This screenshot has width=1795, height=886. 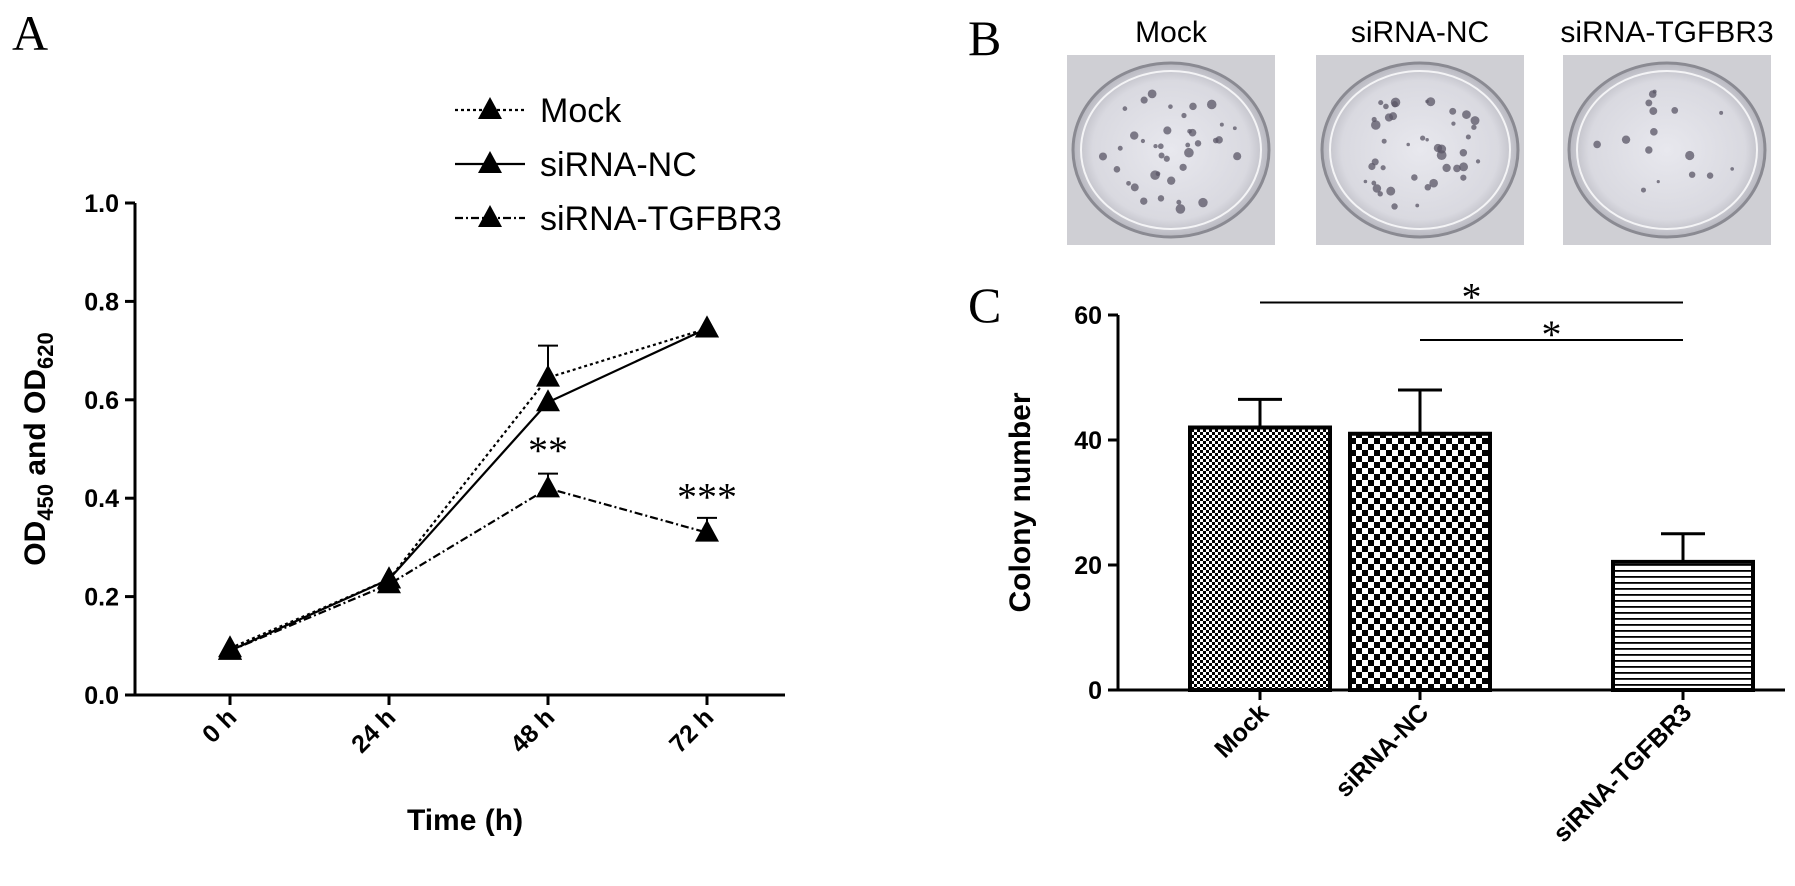 I want to click on y-title-subscript: 620, so click(x=45, y=350).